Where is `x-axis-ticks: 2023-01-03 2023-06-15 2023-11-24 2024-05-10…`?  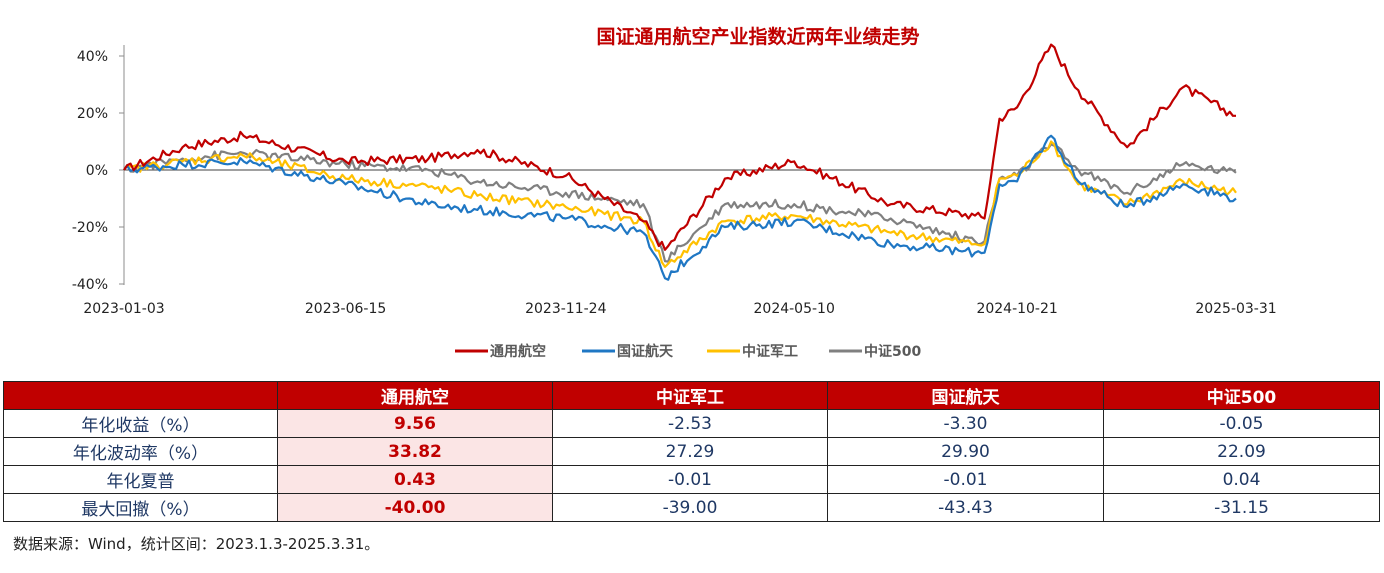
x-axis-ticks: 2023-01-03 2023-06-15 2023-11-24 2024-05-10… is located at coordinates (679, 309).